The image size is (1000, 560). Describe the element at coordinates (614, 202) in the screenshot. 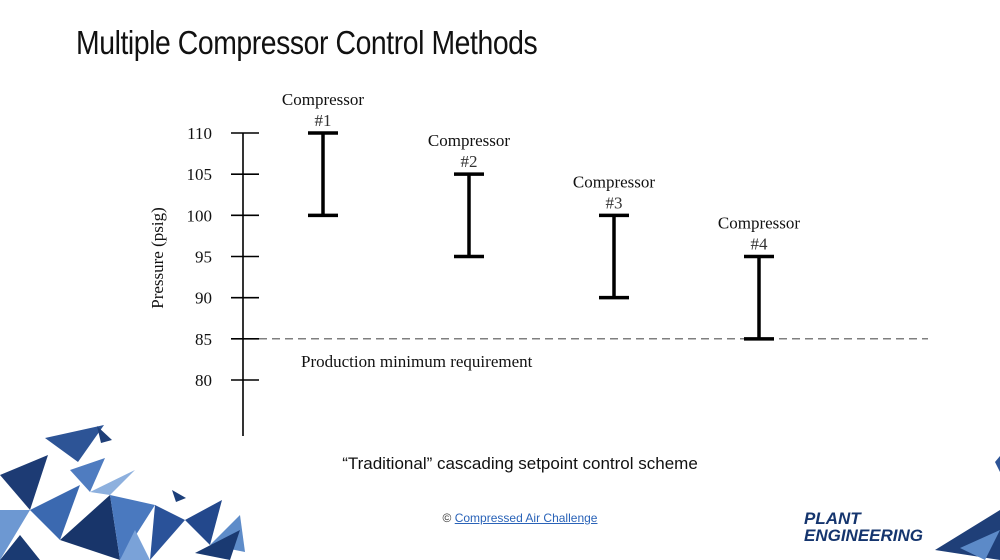

I see `compressor-3-label-line2: #3` at that location.